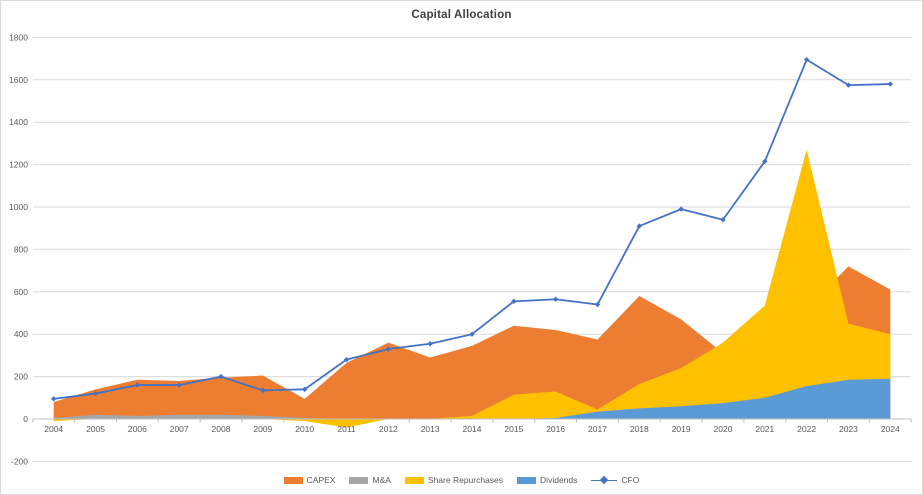 The image size is (923, 495). Describe the element at coordinates (597, 429) in the screenshot. I see `x-axis-tick-label: 2017` at that location.